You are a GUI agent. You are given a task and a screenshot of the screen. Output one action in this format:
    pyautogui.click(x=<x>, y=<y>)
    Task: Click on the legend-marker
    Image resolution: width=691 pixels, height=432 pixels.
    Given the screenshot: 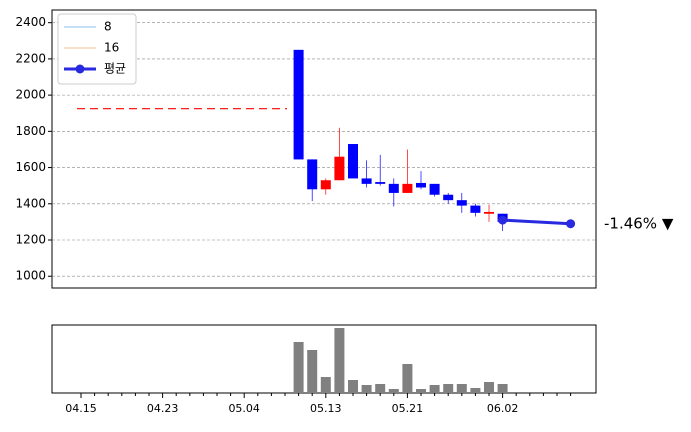 What is the action you would take?
    pyautogui.click(x=80, y=69)
    